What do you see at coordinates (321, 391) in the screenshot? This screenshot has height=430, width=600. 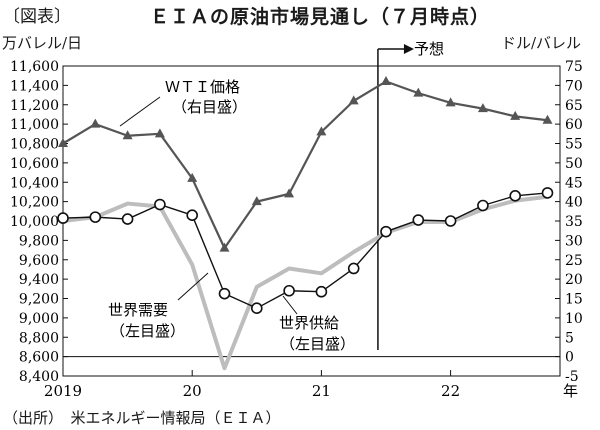 I see `x-tick-label: 21` at bounding box center [321, 391].